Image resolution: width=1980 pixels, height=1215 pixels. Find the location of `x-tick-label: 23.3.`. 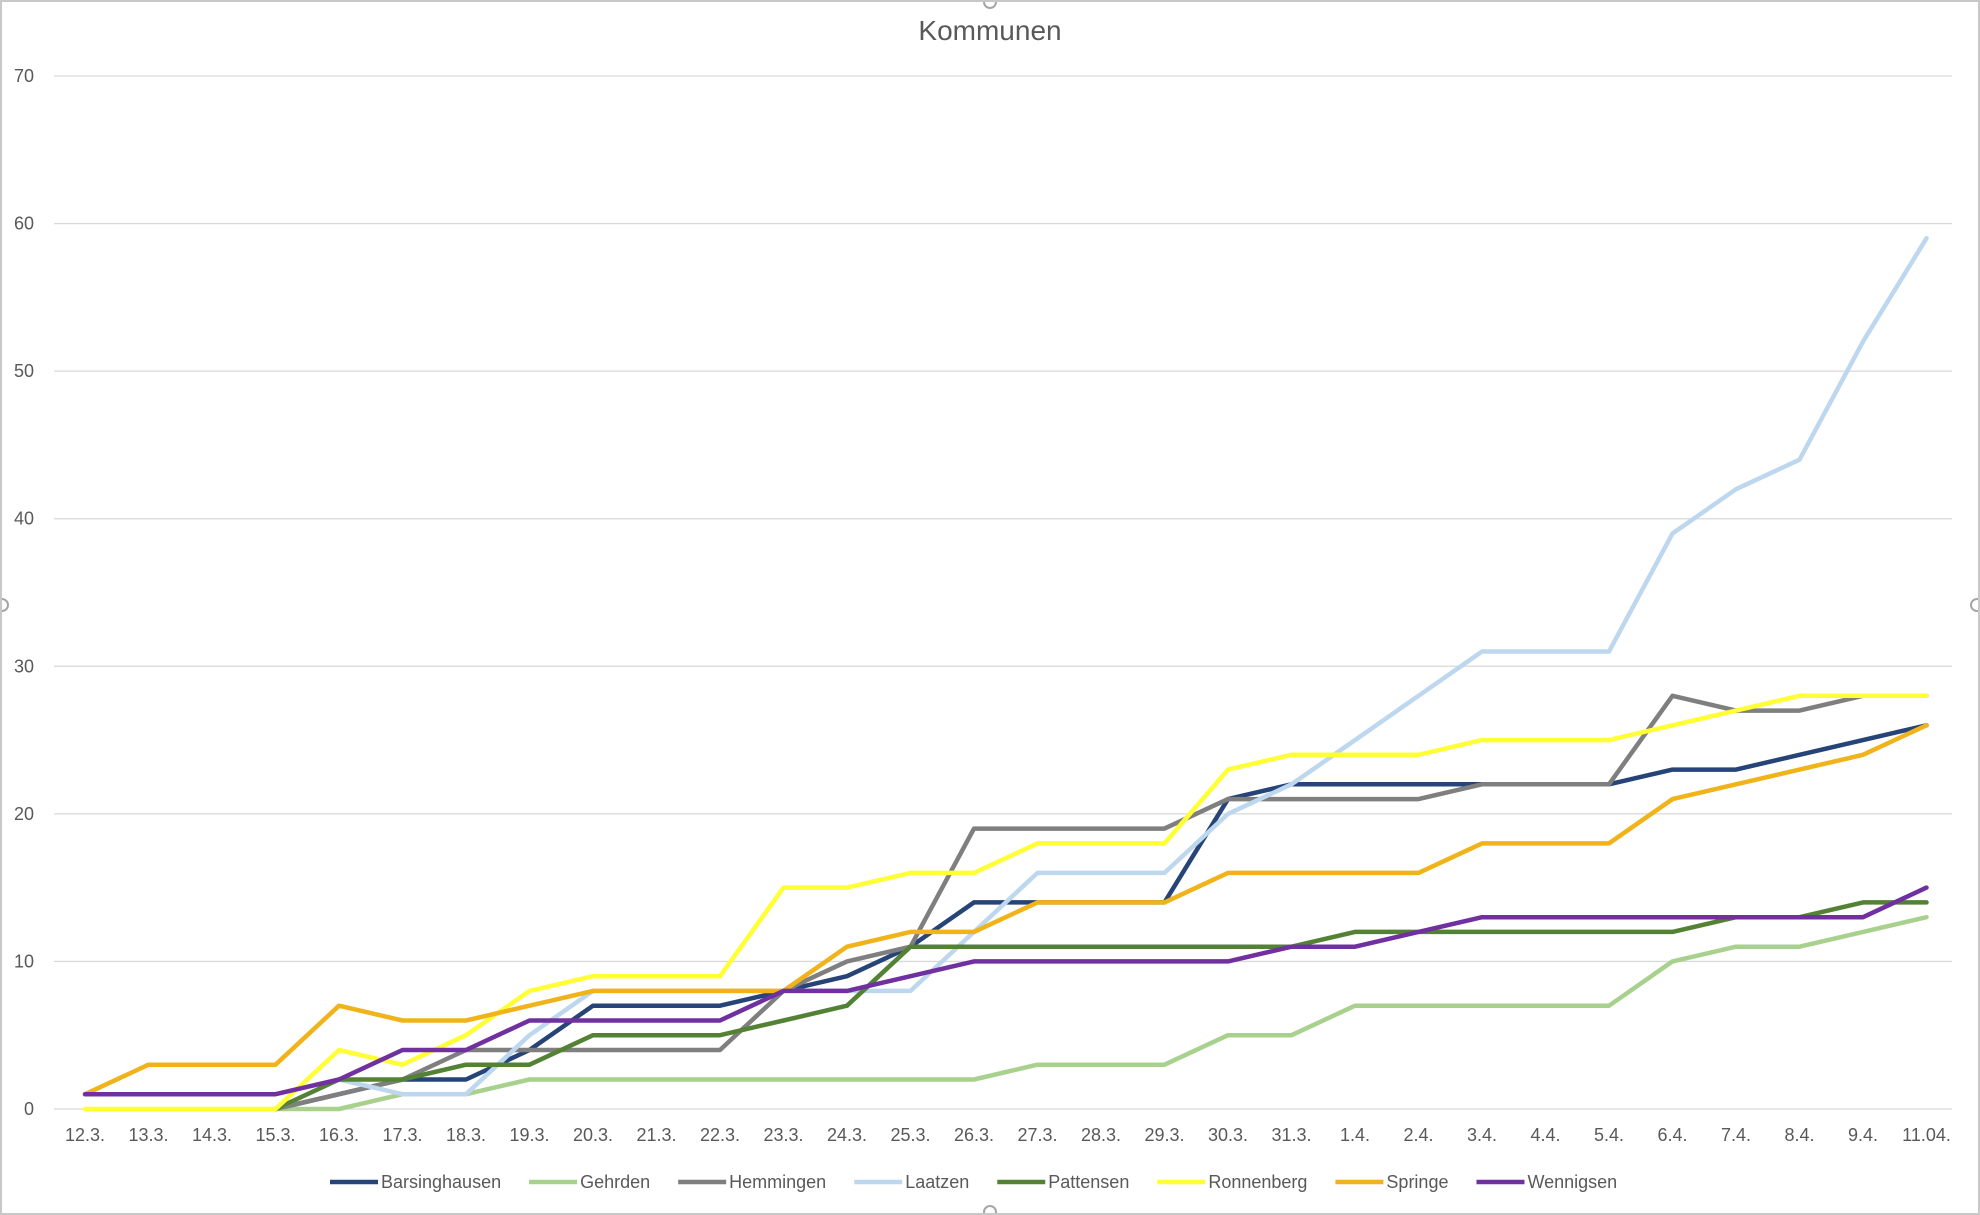

x-tick-label: 23.3. is located at coordinates (783, 1135).